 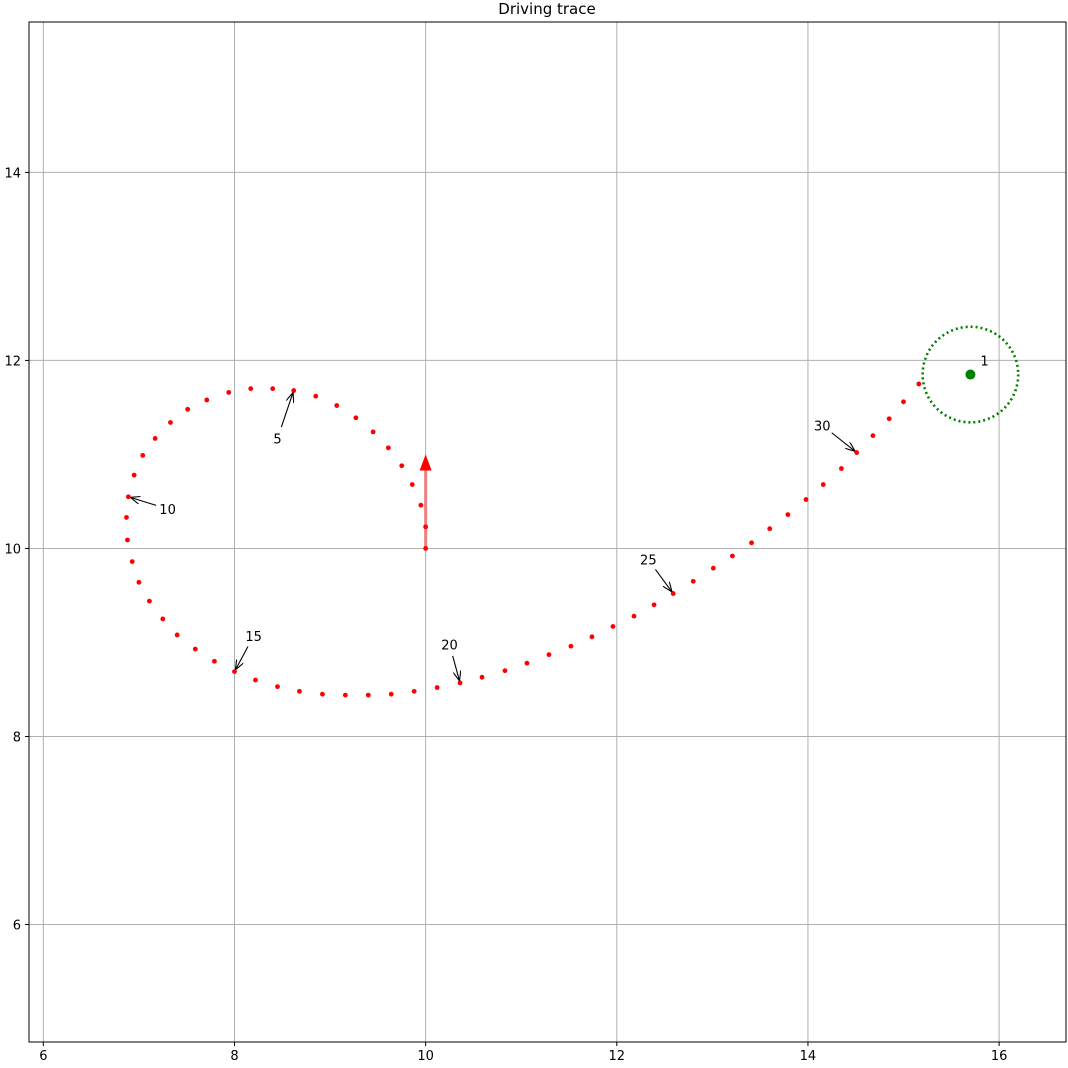 What do you see at coordinates (808, 1056) in the screenshot?
I see `x-tick-label: 14` at bounding box center [808, 1056].